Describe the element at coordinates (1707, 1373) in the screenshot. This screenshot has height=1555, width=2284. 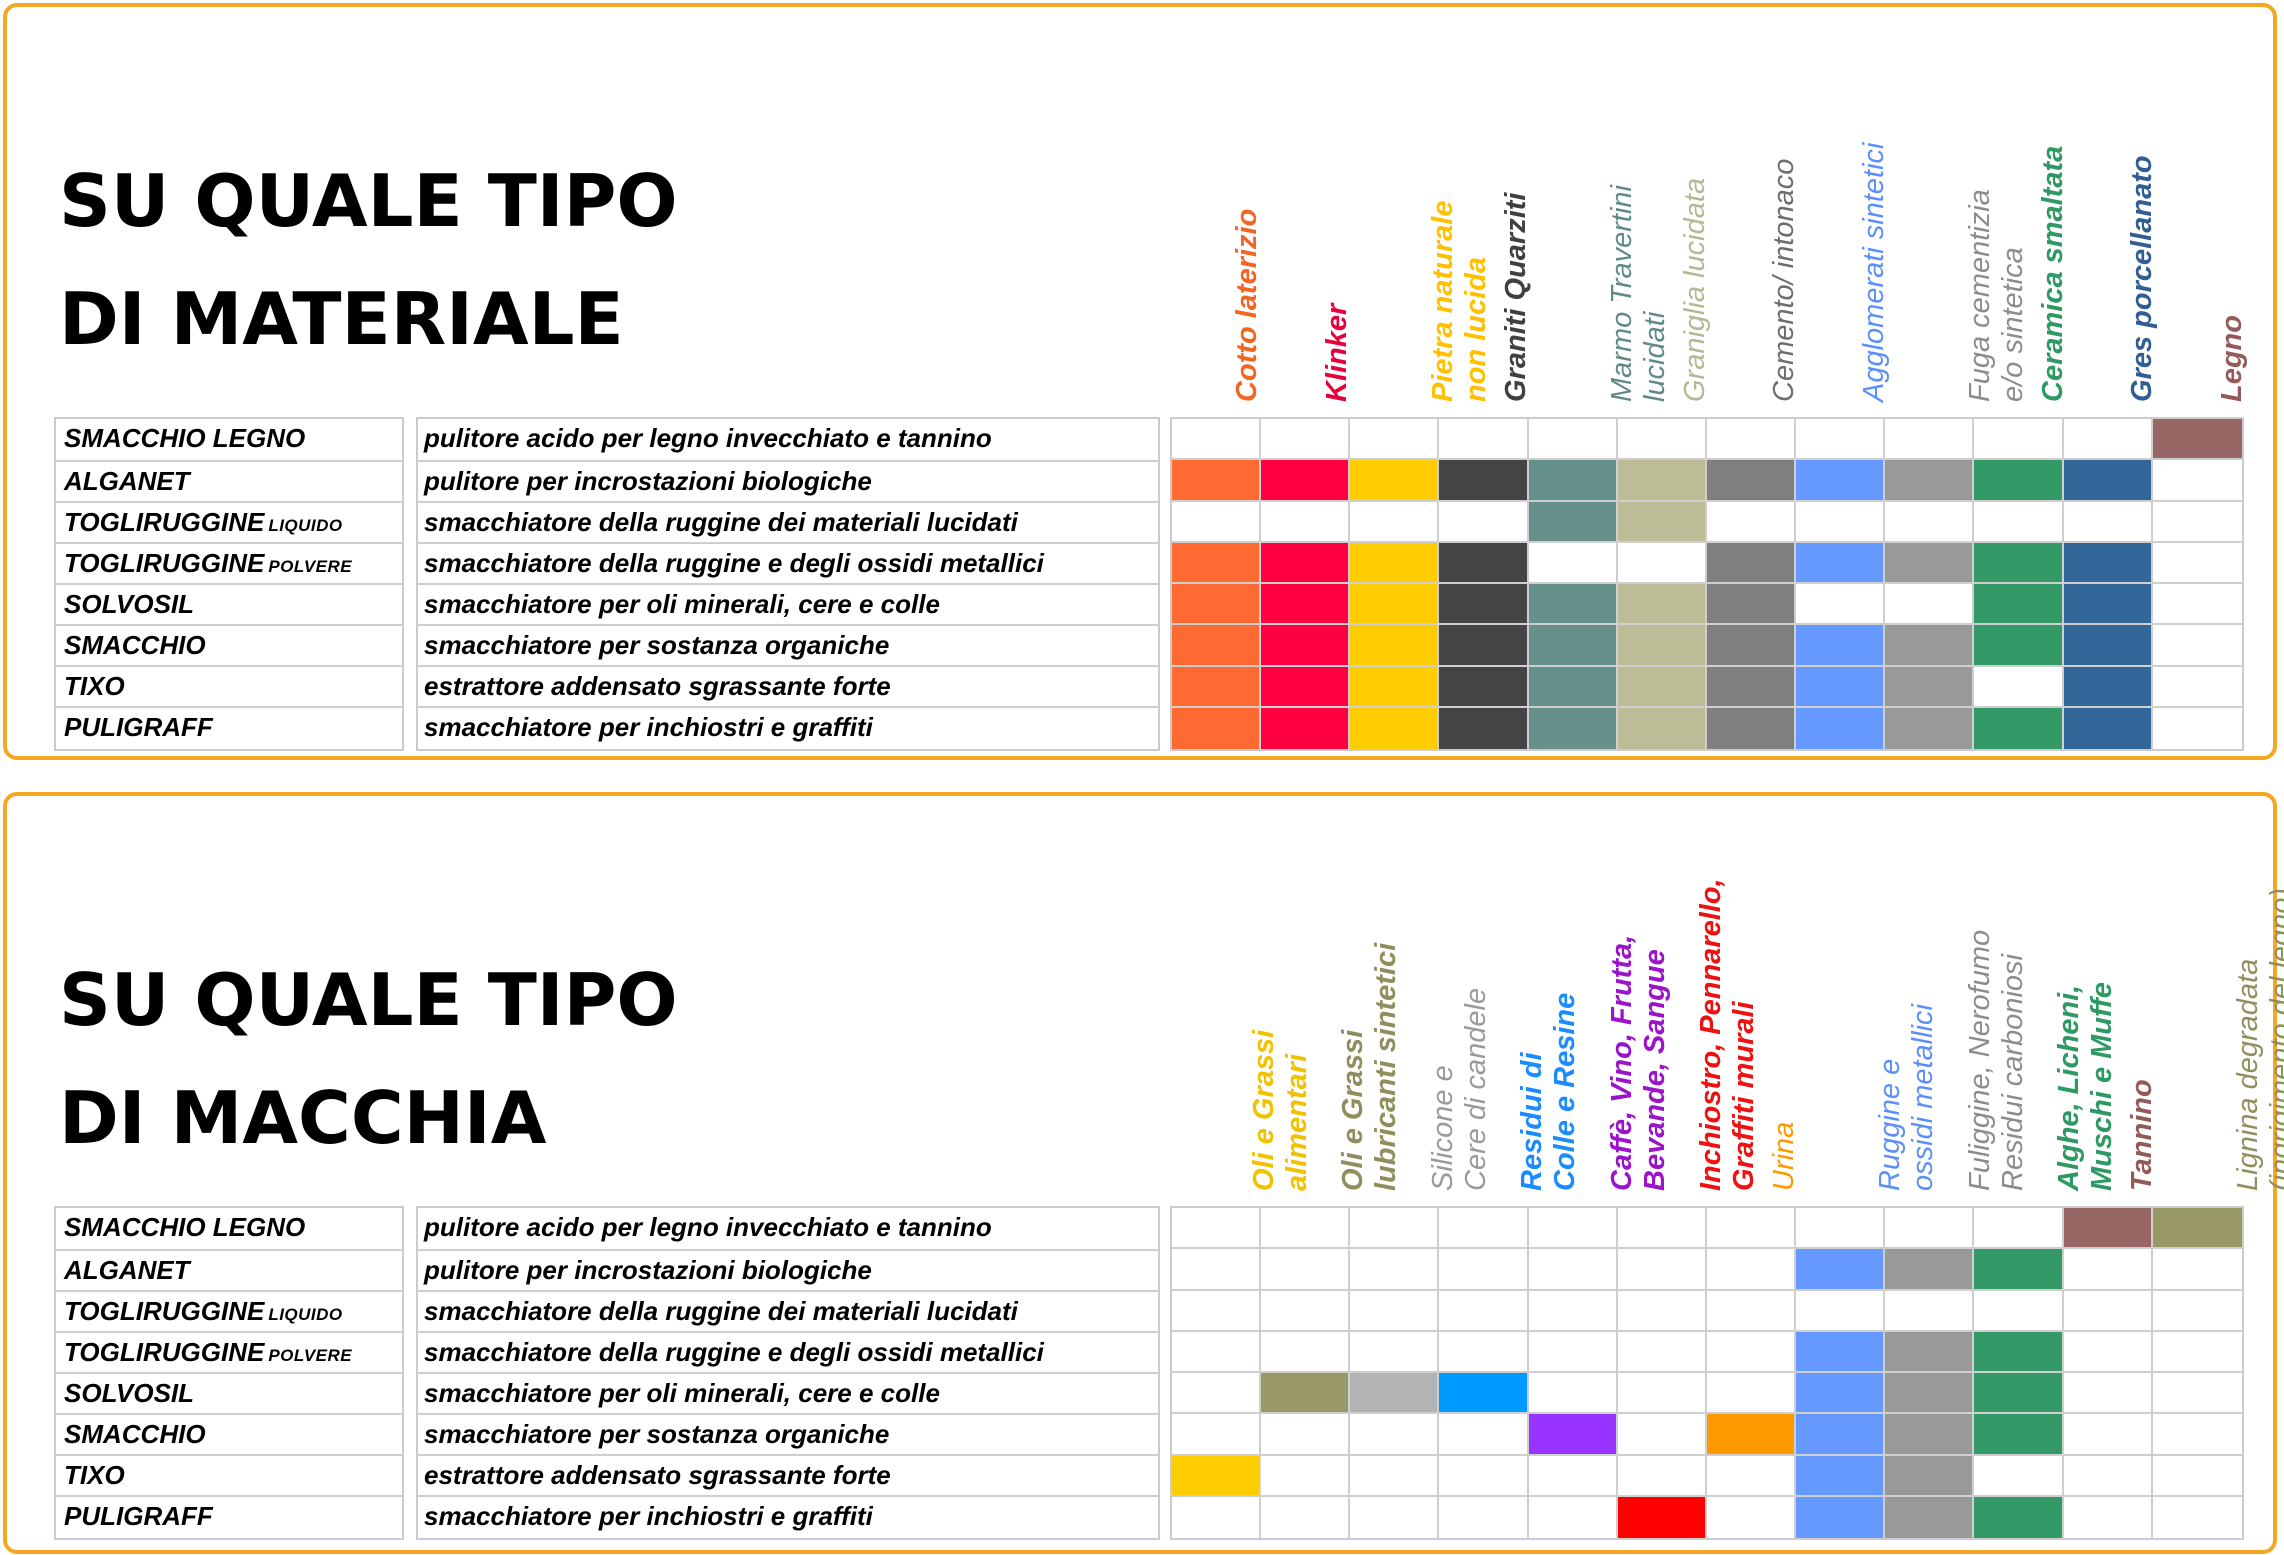
I see `stain-compatibility-grid` at that location.